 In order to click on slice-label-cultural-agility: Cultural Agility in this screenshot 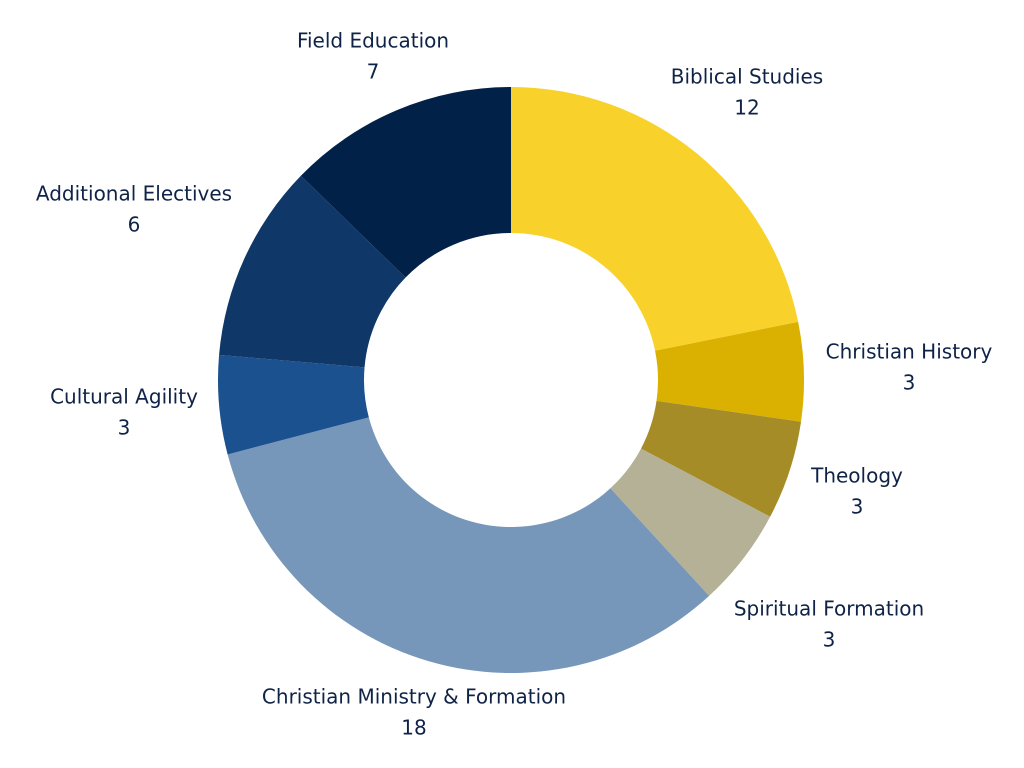, I will do `click(124, 397)`.